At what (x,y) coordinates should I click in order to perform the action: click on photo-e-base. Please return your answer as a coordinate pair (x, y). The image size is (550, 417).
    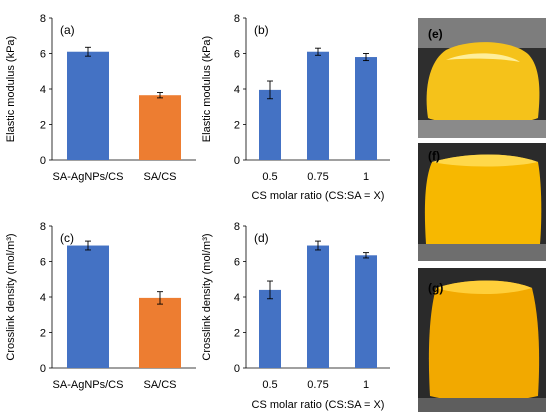
    Looking at the image, I should click on (482, 129).